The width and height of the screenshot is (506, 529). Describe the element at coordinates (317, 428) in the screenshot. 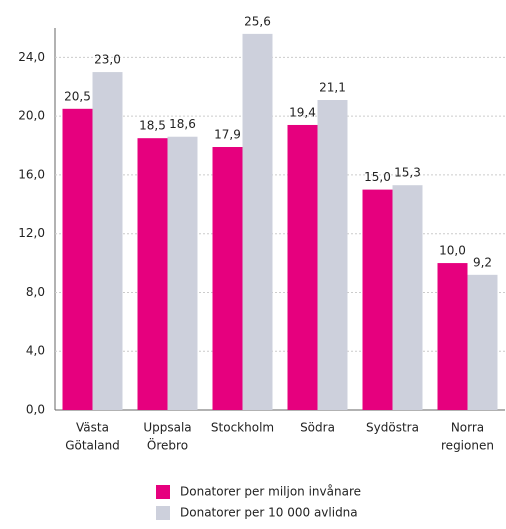

I see `x-tick-label: Södra` at that location.